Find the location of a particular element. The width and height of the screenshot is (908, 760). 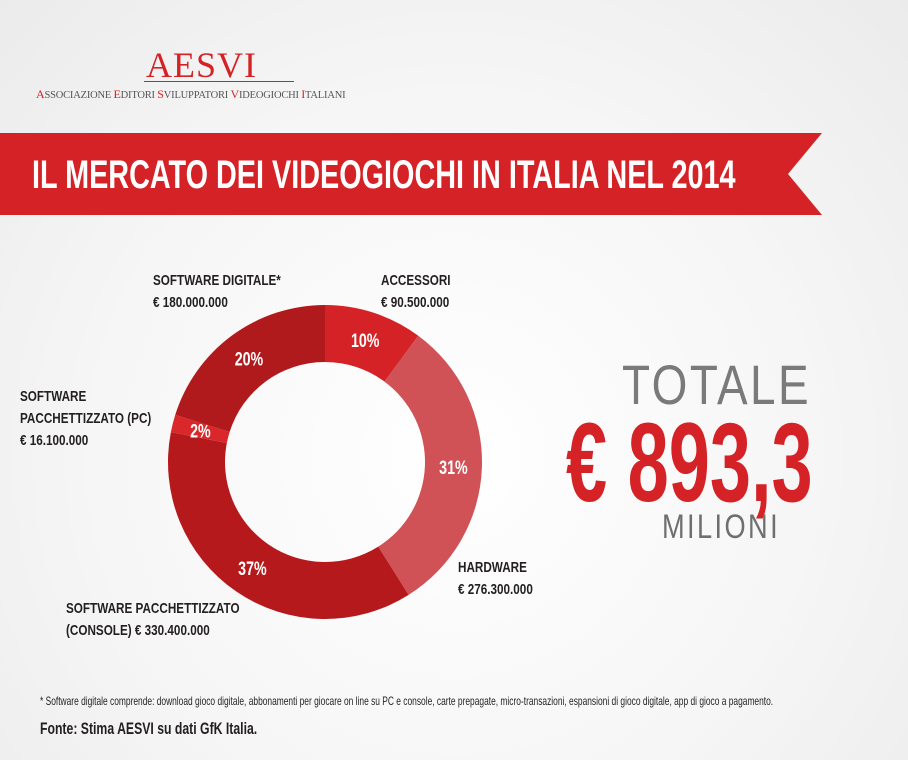

logo-name: AESVI is located at coordinates (201, 65).